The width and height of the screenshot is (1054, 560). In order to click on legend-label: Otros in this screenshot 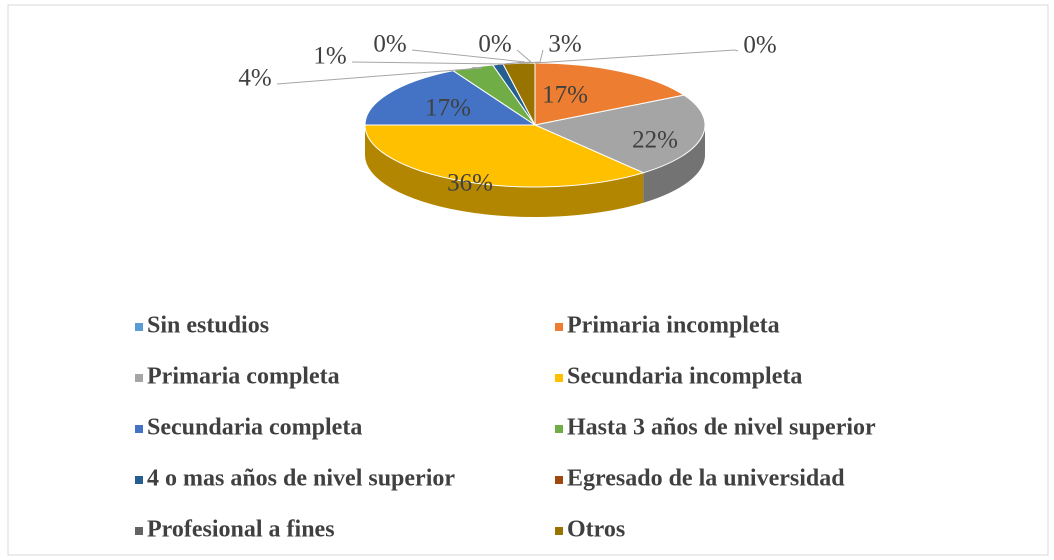, I will do `click(596, 530)`.